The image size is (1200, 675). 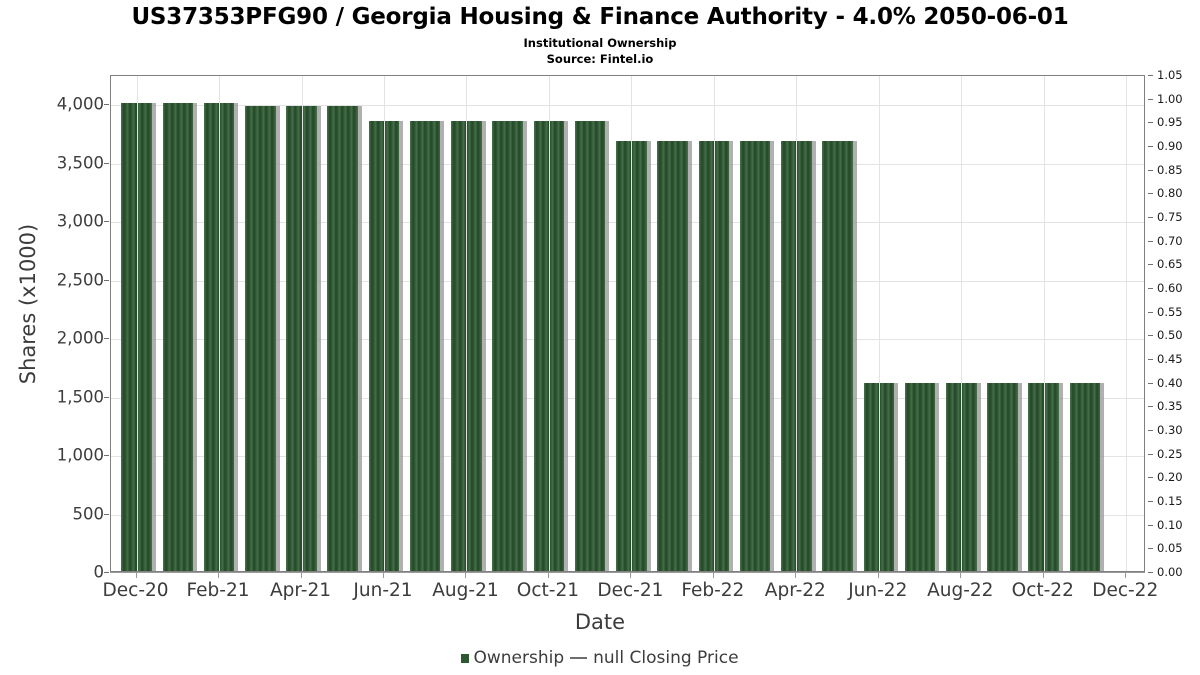 What do you see at coordinates (1042, 590) in the screenshot?
I see `x-axis-tick-label: Oct-22` at bounding box center [1042, 590].